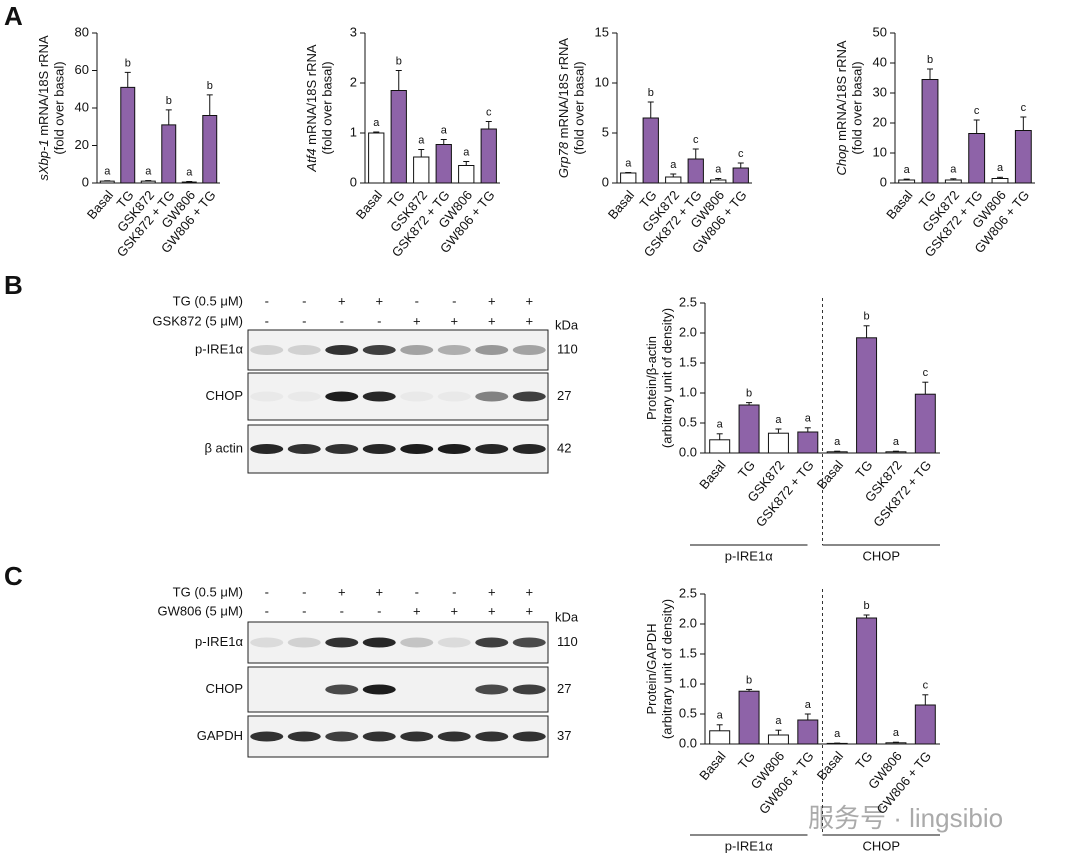 The width and height of the screenshot is (1080, 862). Describe the element at coordinates (905, 818) in the screenshot. I see `watermark: 服务号 · lingsibio` at that location.